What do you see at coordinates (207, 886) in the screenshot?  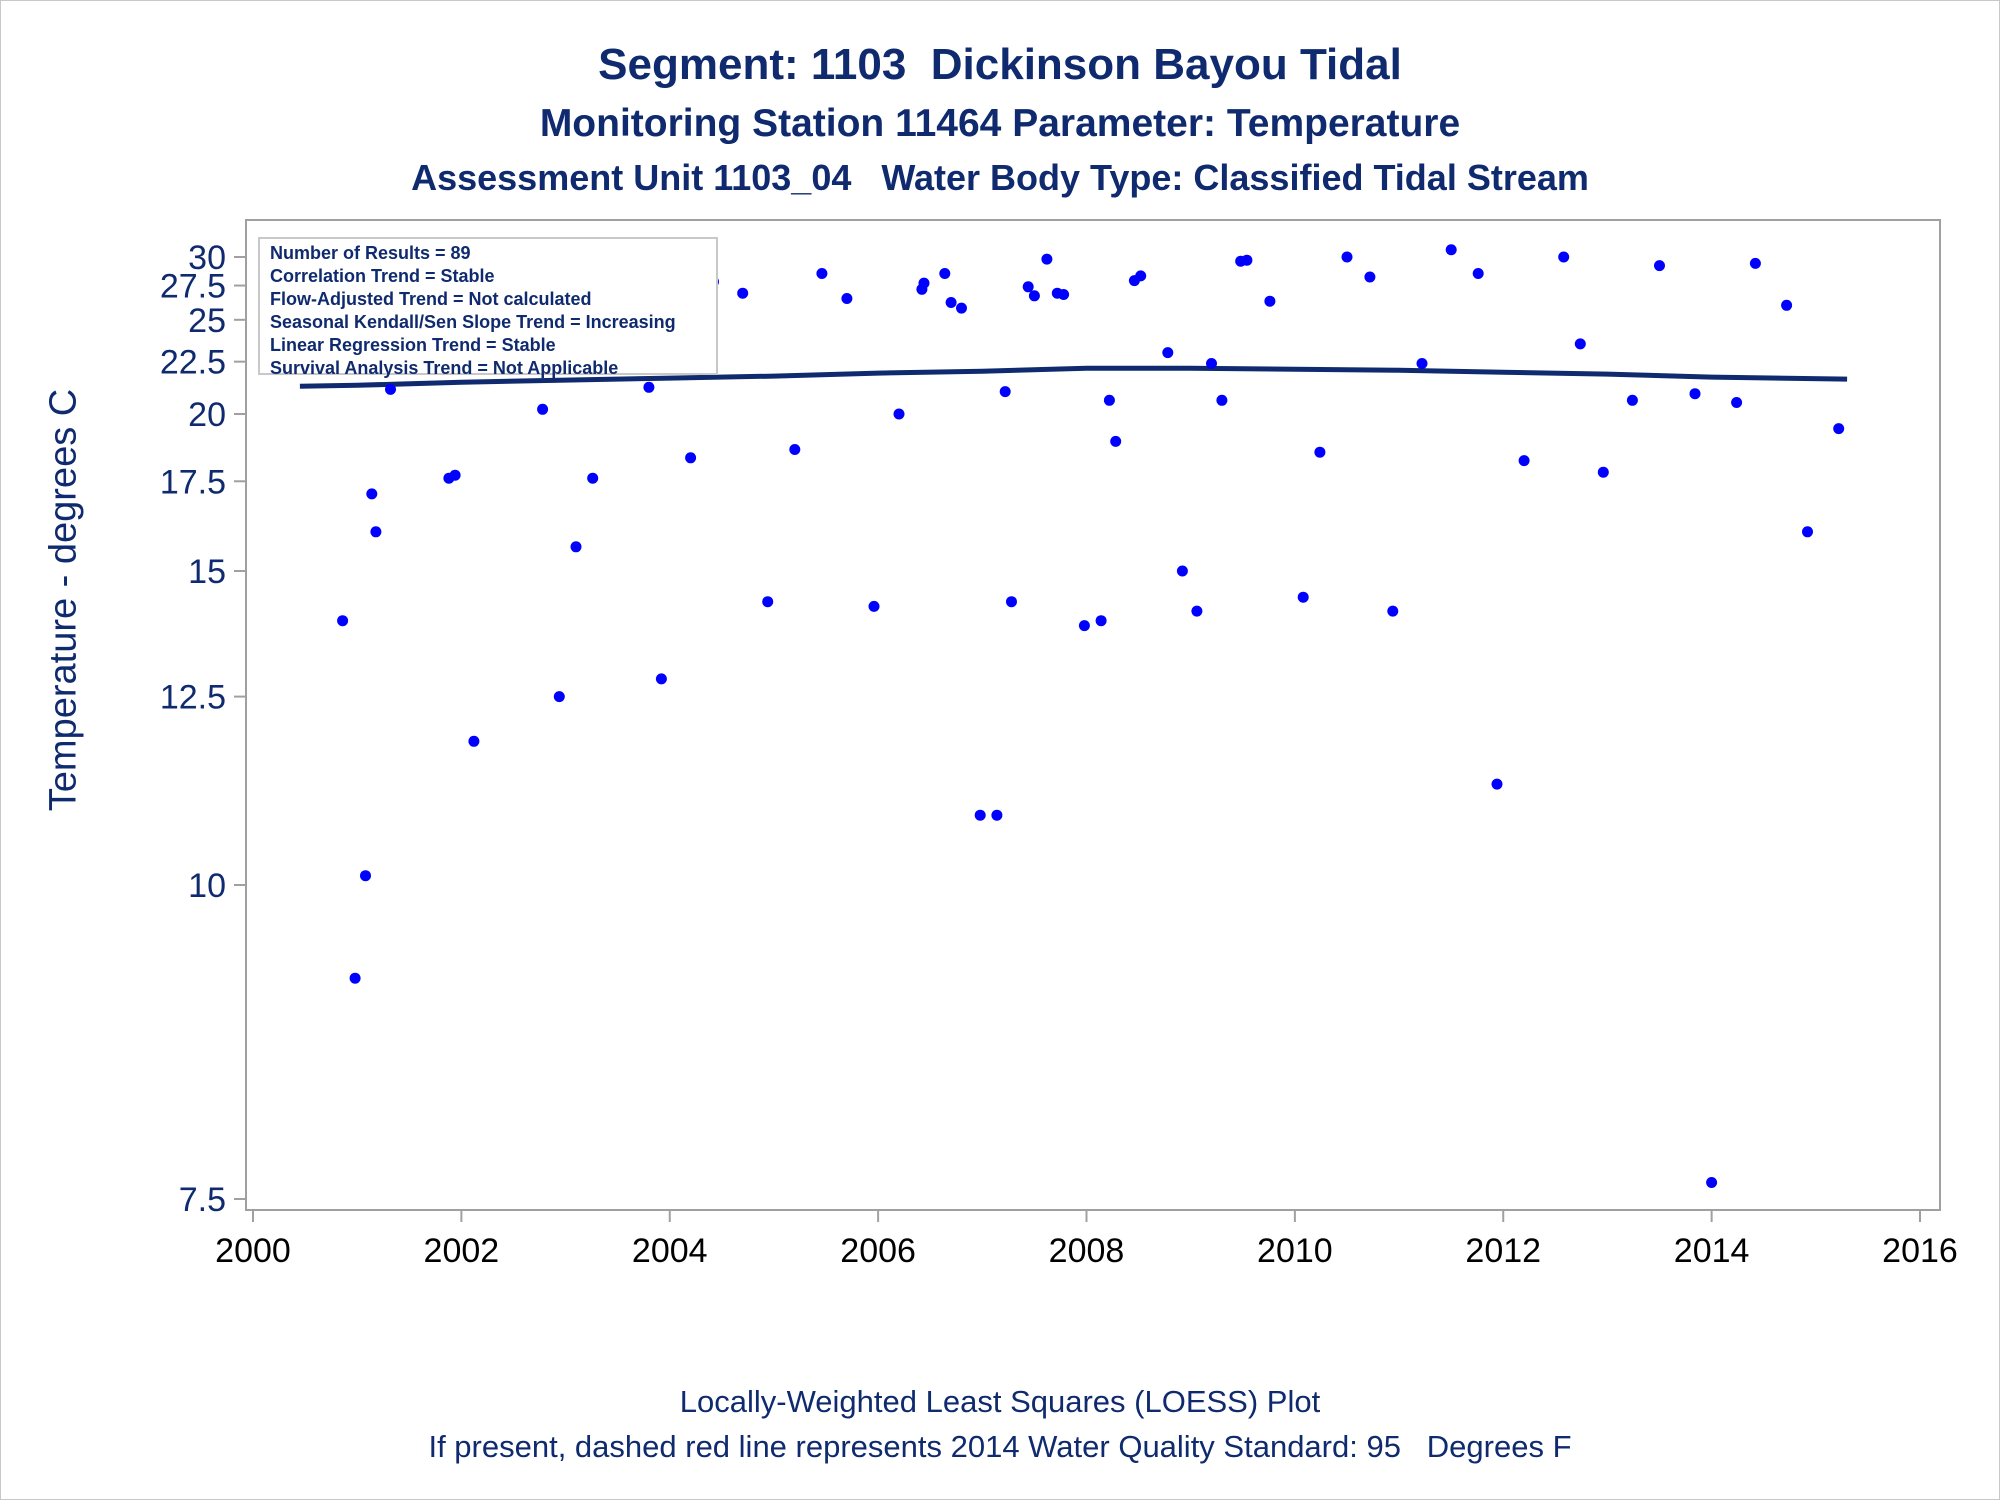 I see `y-tick-label: 10` at bounding box center [207, 886].